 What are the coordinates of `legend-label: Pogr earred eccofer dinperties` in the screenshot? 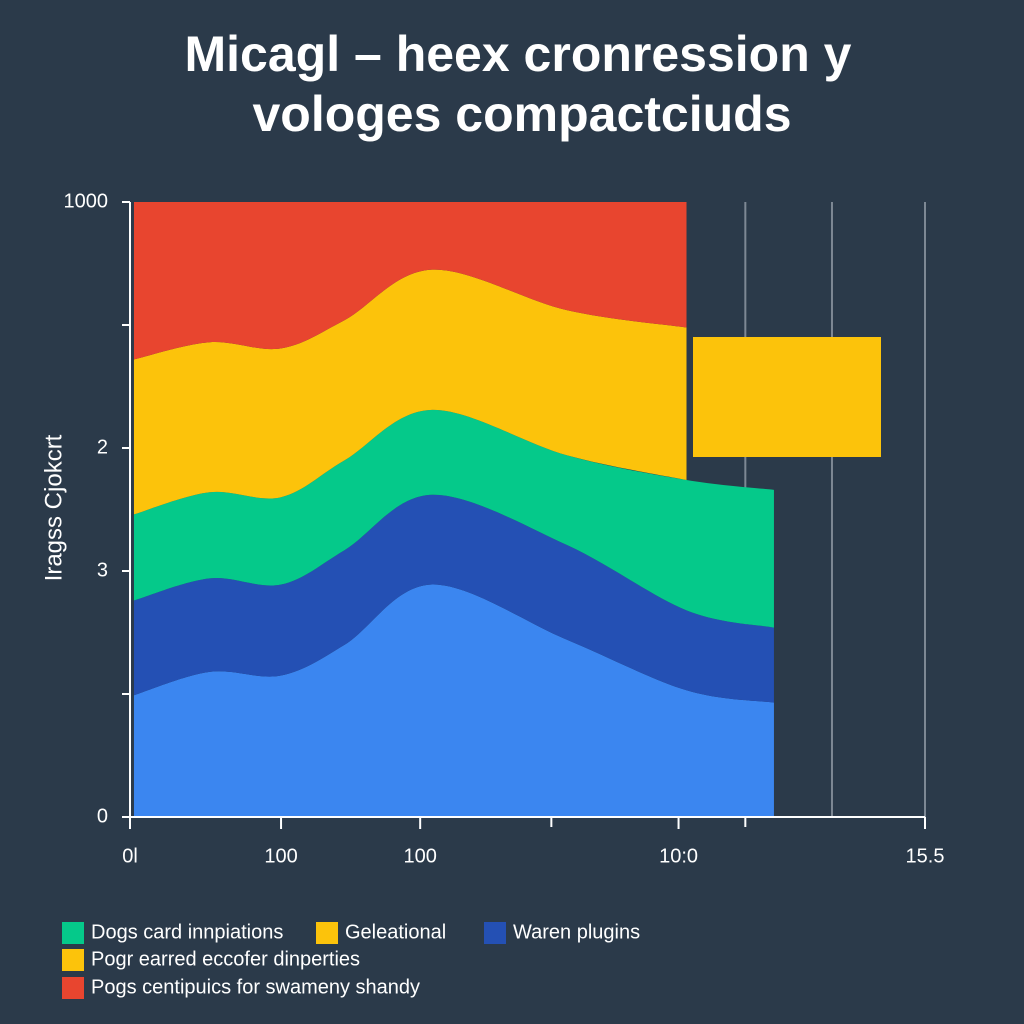 It's located at (225, 959).